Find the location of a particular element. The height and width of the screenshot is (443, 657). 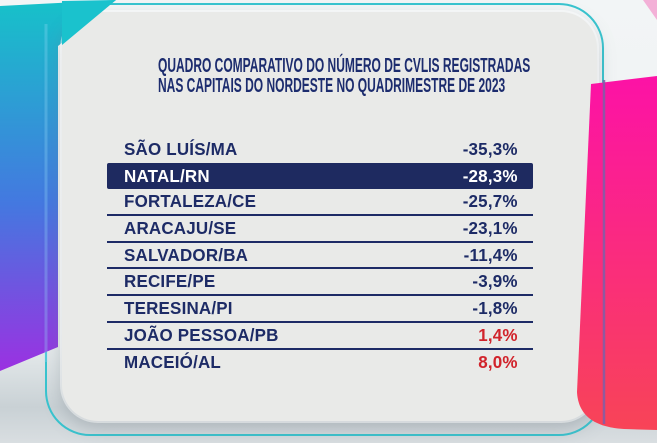

variation-value: 8,0% is located at coordinates (498, 362).